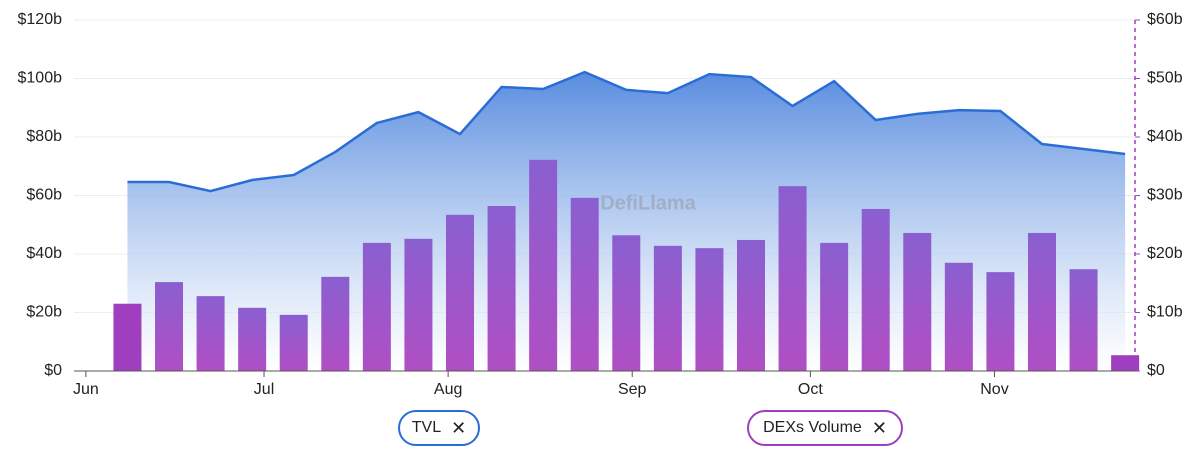  I want to click on y-tick-label: $40b, so click(44, 253).